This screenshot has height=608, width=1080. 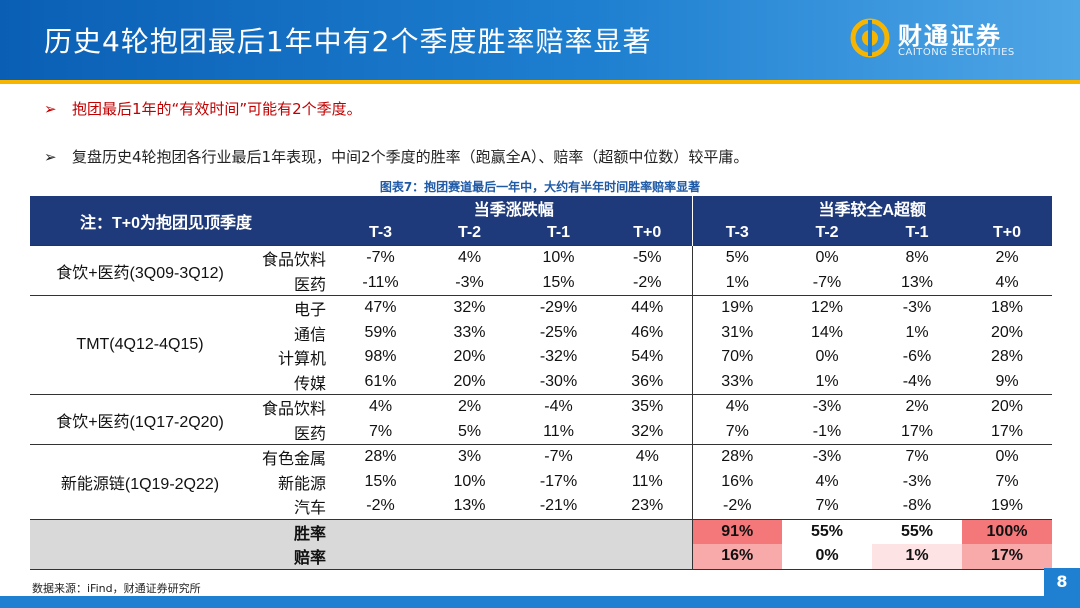 What do you see at coordinates (558, 381) in the screenshot?
I see `table-cell: -30%` at bounding box center [558, 381].